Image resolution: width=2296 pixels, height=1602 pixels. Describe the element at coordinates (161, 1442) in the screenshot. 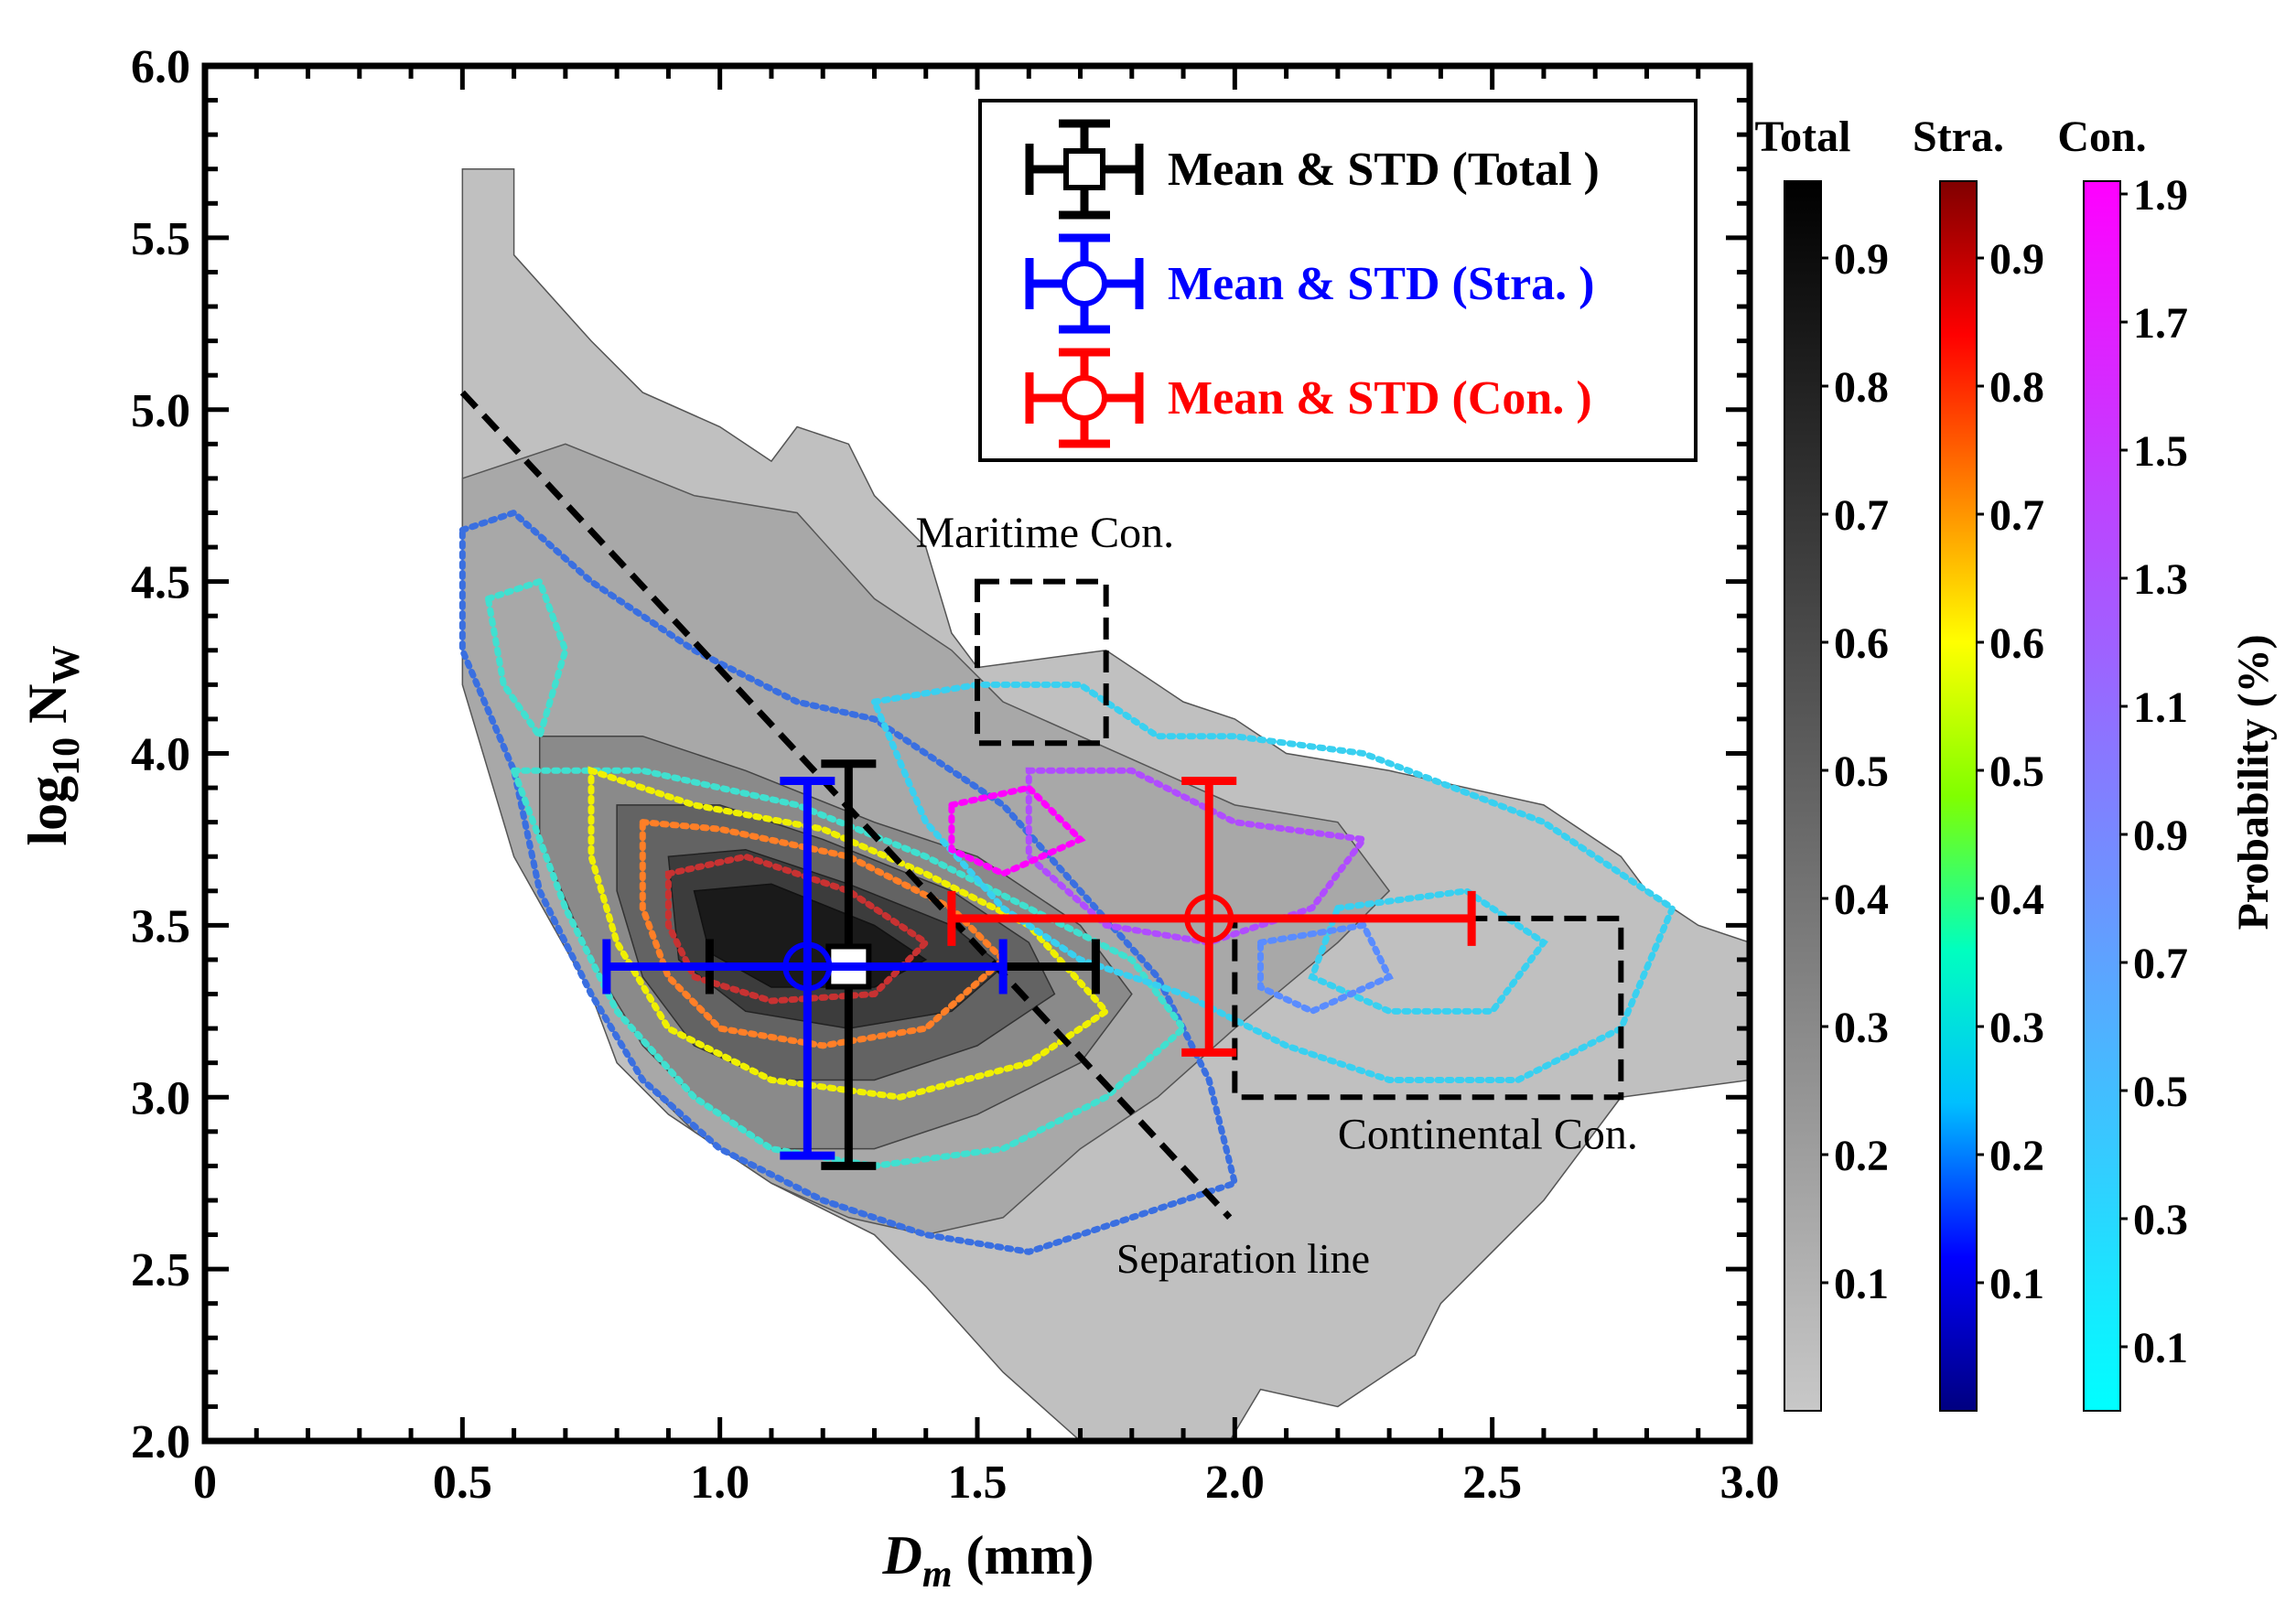

I see `y-tick-label: 2.0` at that location.